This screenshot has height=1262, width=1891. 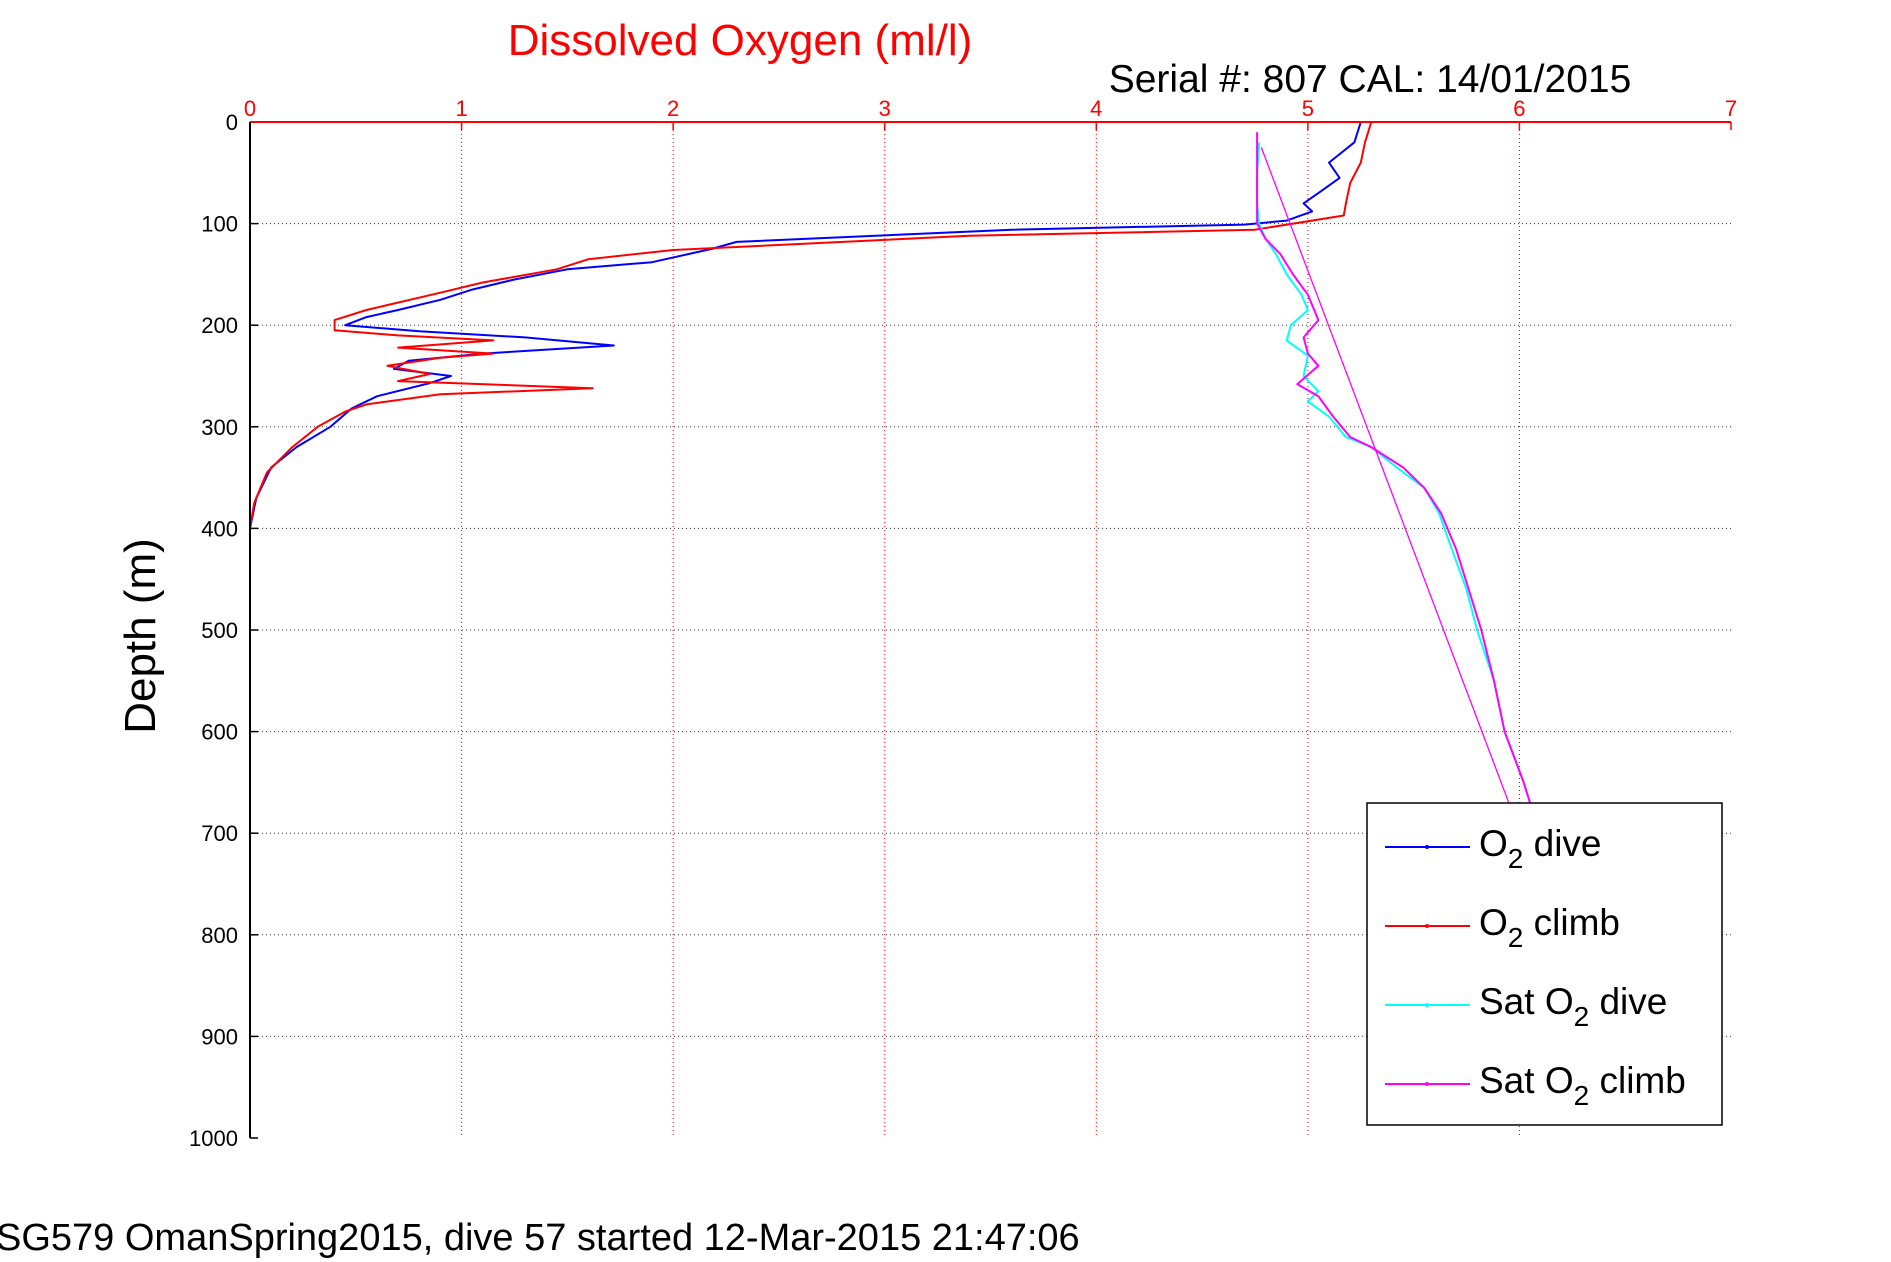 I want to click on y-tick-label: 900, so click(x=219, y=1036).